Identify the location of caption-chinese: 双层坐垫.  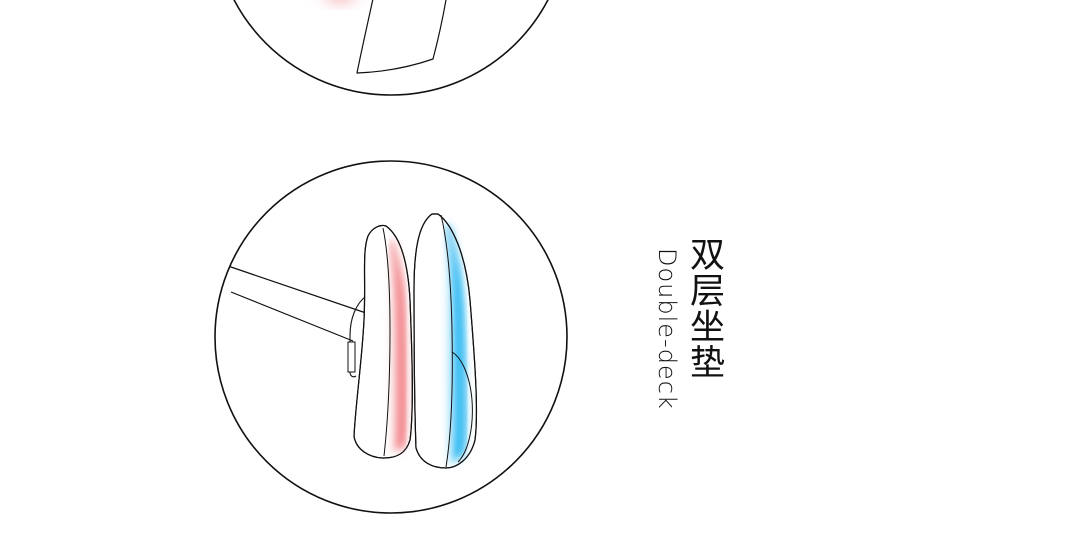
(704, 308).